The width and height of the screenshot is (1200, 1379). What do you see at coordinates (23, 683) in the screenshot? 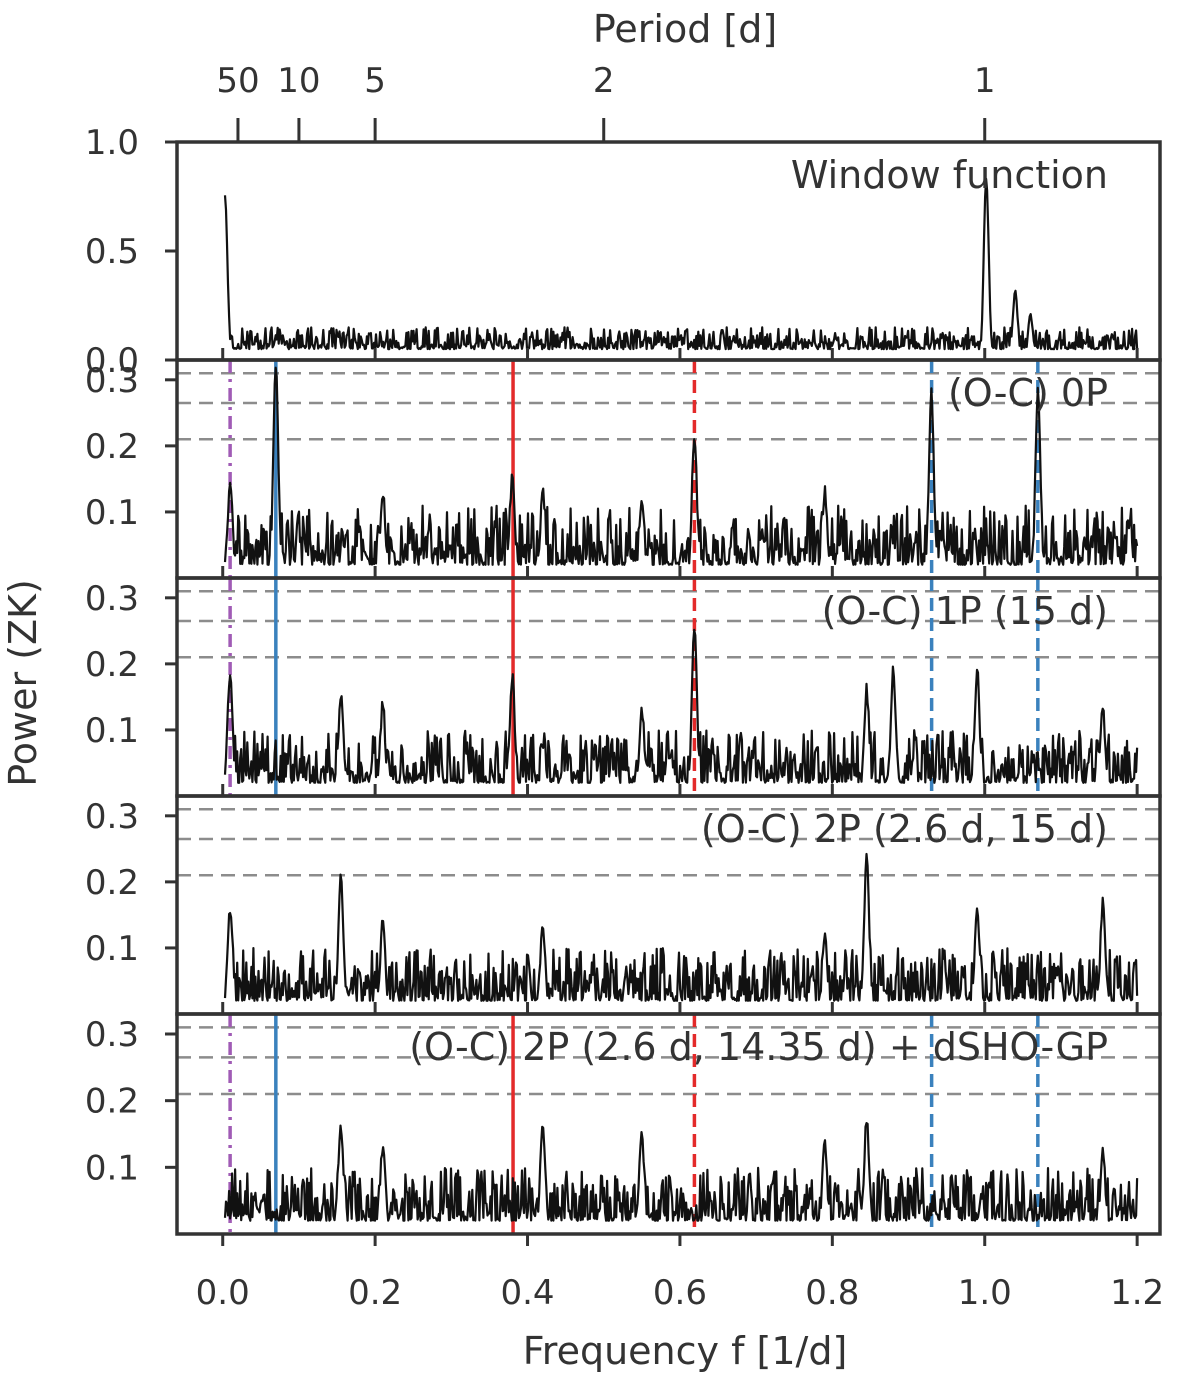
I see `y-axis-title: Power (ZK)` at bounding box center [23, 683].